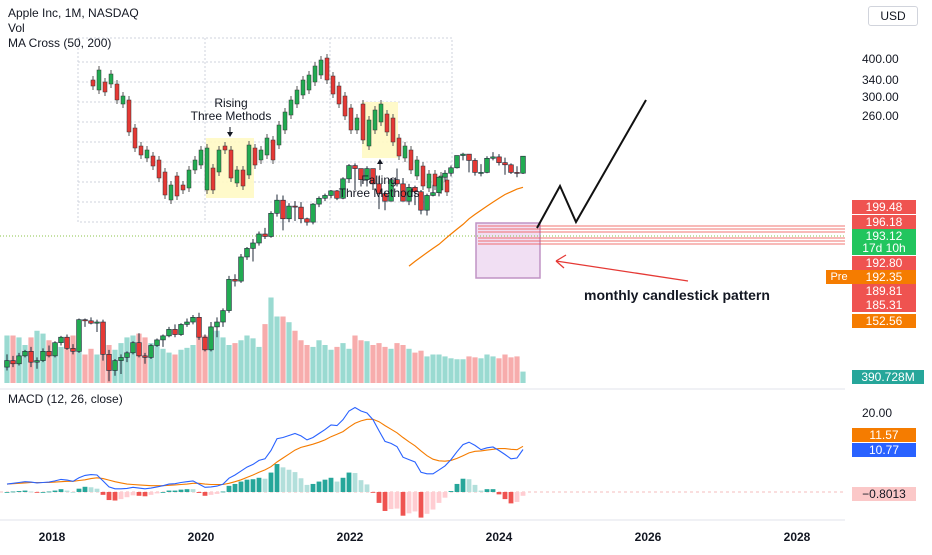  I want to click on premarket-badge: Pre, so click(839, 277).